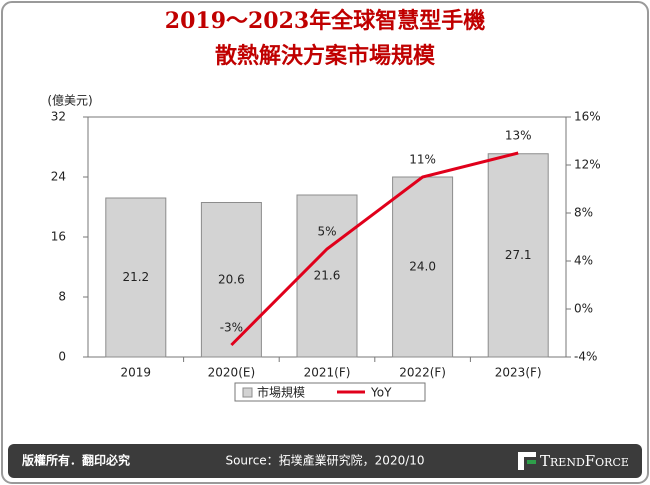  What do you see at coordinates (527, 461) in the screenshot?
I see `logo-icon` at bounding box center [527, 461].